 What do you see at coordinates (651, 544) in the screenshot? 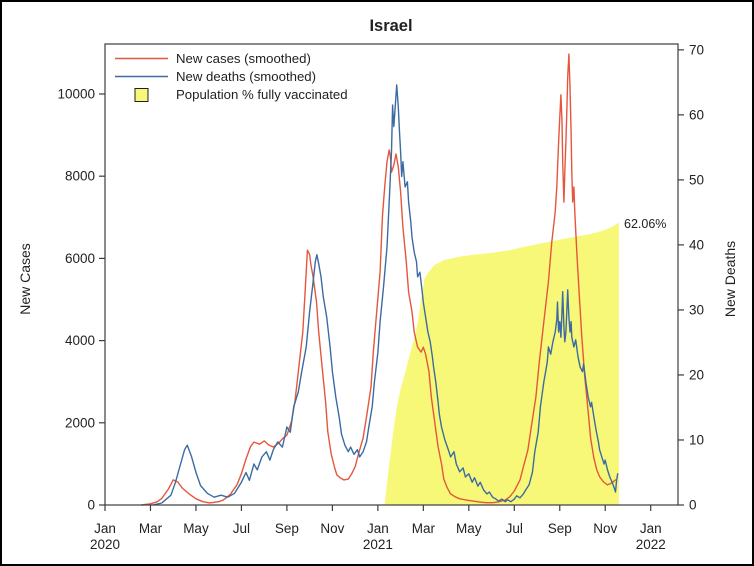
I see `x-tick-year-label: 2022` at bounding box center [651, 544].